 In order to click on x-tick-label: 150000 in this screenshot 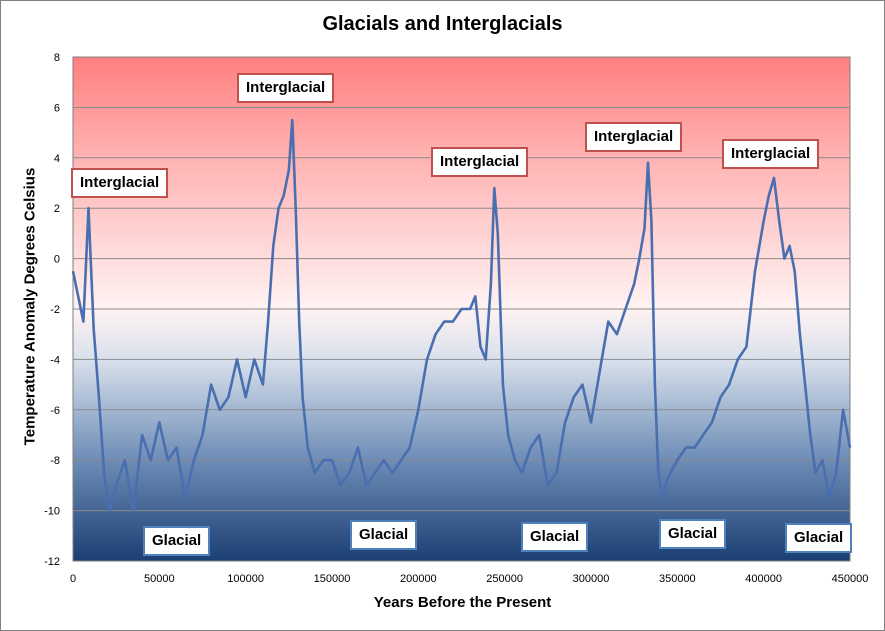, I will do `click(332, 579)`.